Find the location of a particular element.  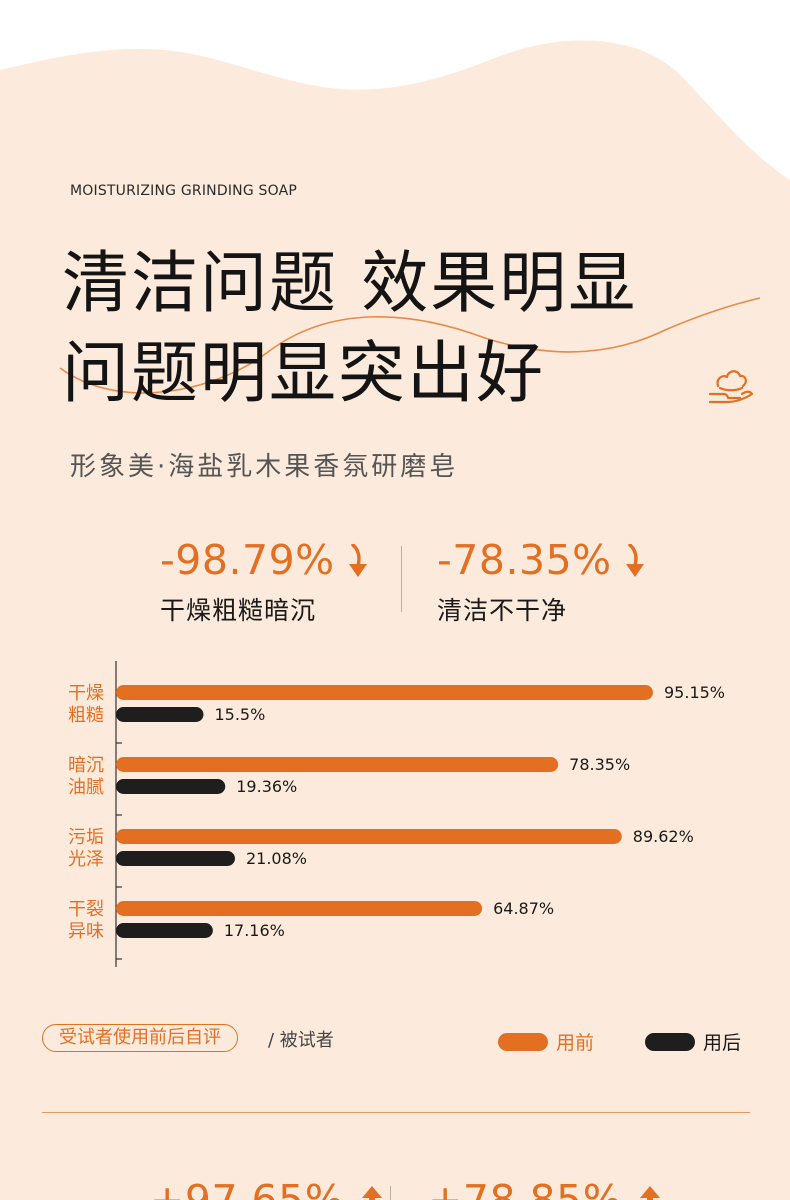

category-label: 油腻 is located at coordinates (86, 787).